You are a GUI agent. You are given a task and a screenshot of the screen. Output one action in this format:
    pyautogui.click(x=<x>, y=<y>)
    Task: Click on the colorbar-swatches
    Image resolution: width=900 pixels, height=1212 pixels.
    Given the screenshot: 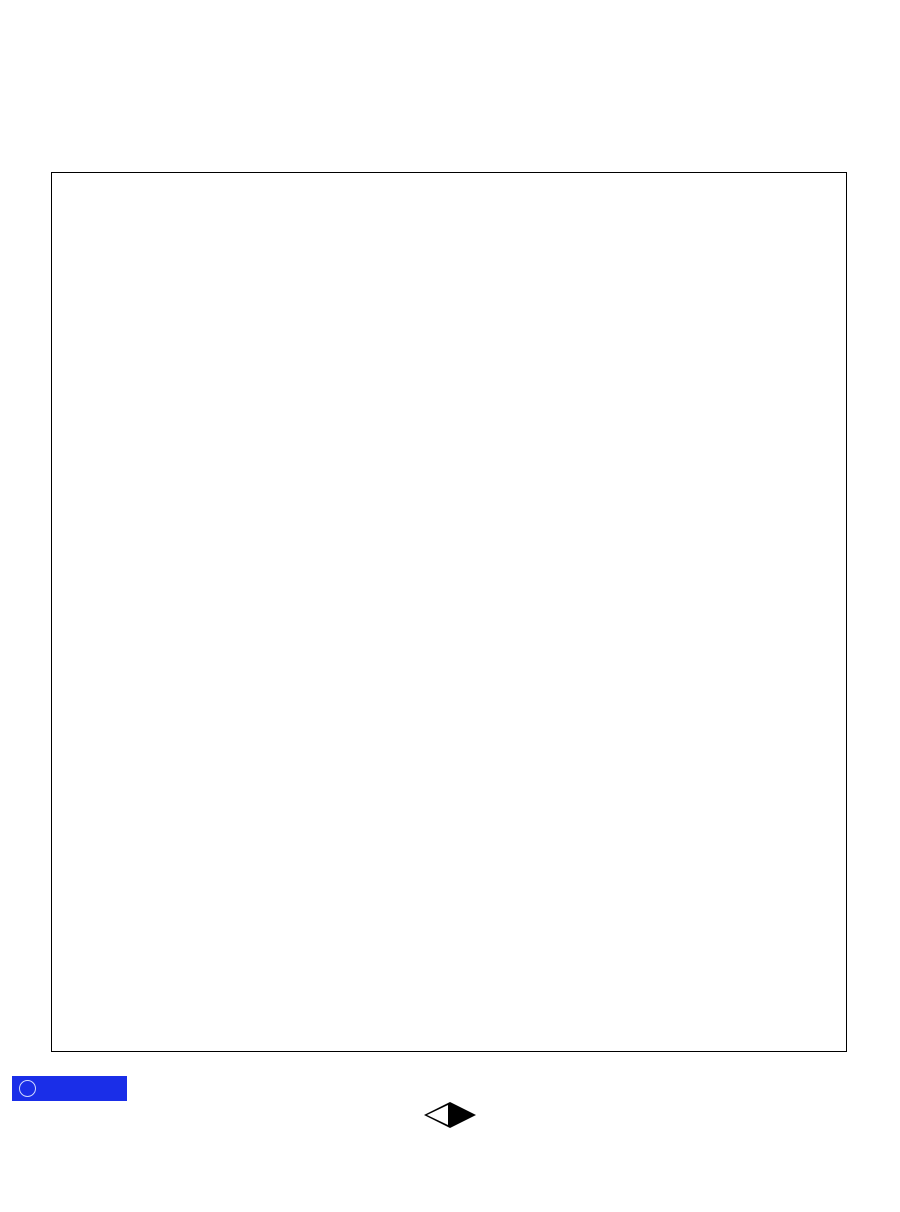 What is the action you would take?
    pyautogui.click(x=450, y=1115)
    